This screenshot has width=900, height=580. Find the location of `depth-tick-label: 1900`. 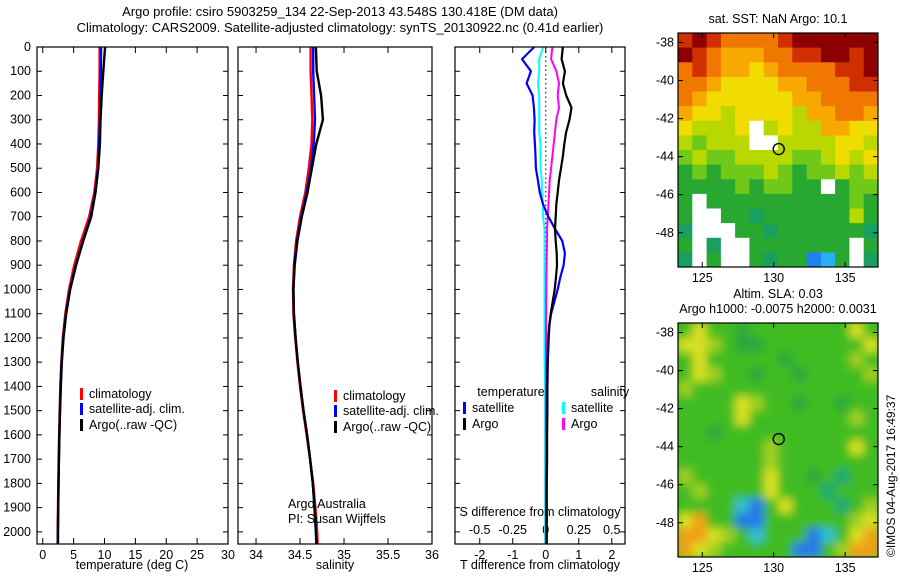

depth-tick-label: 1900 is located at coordinates (17, 508).